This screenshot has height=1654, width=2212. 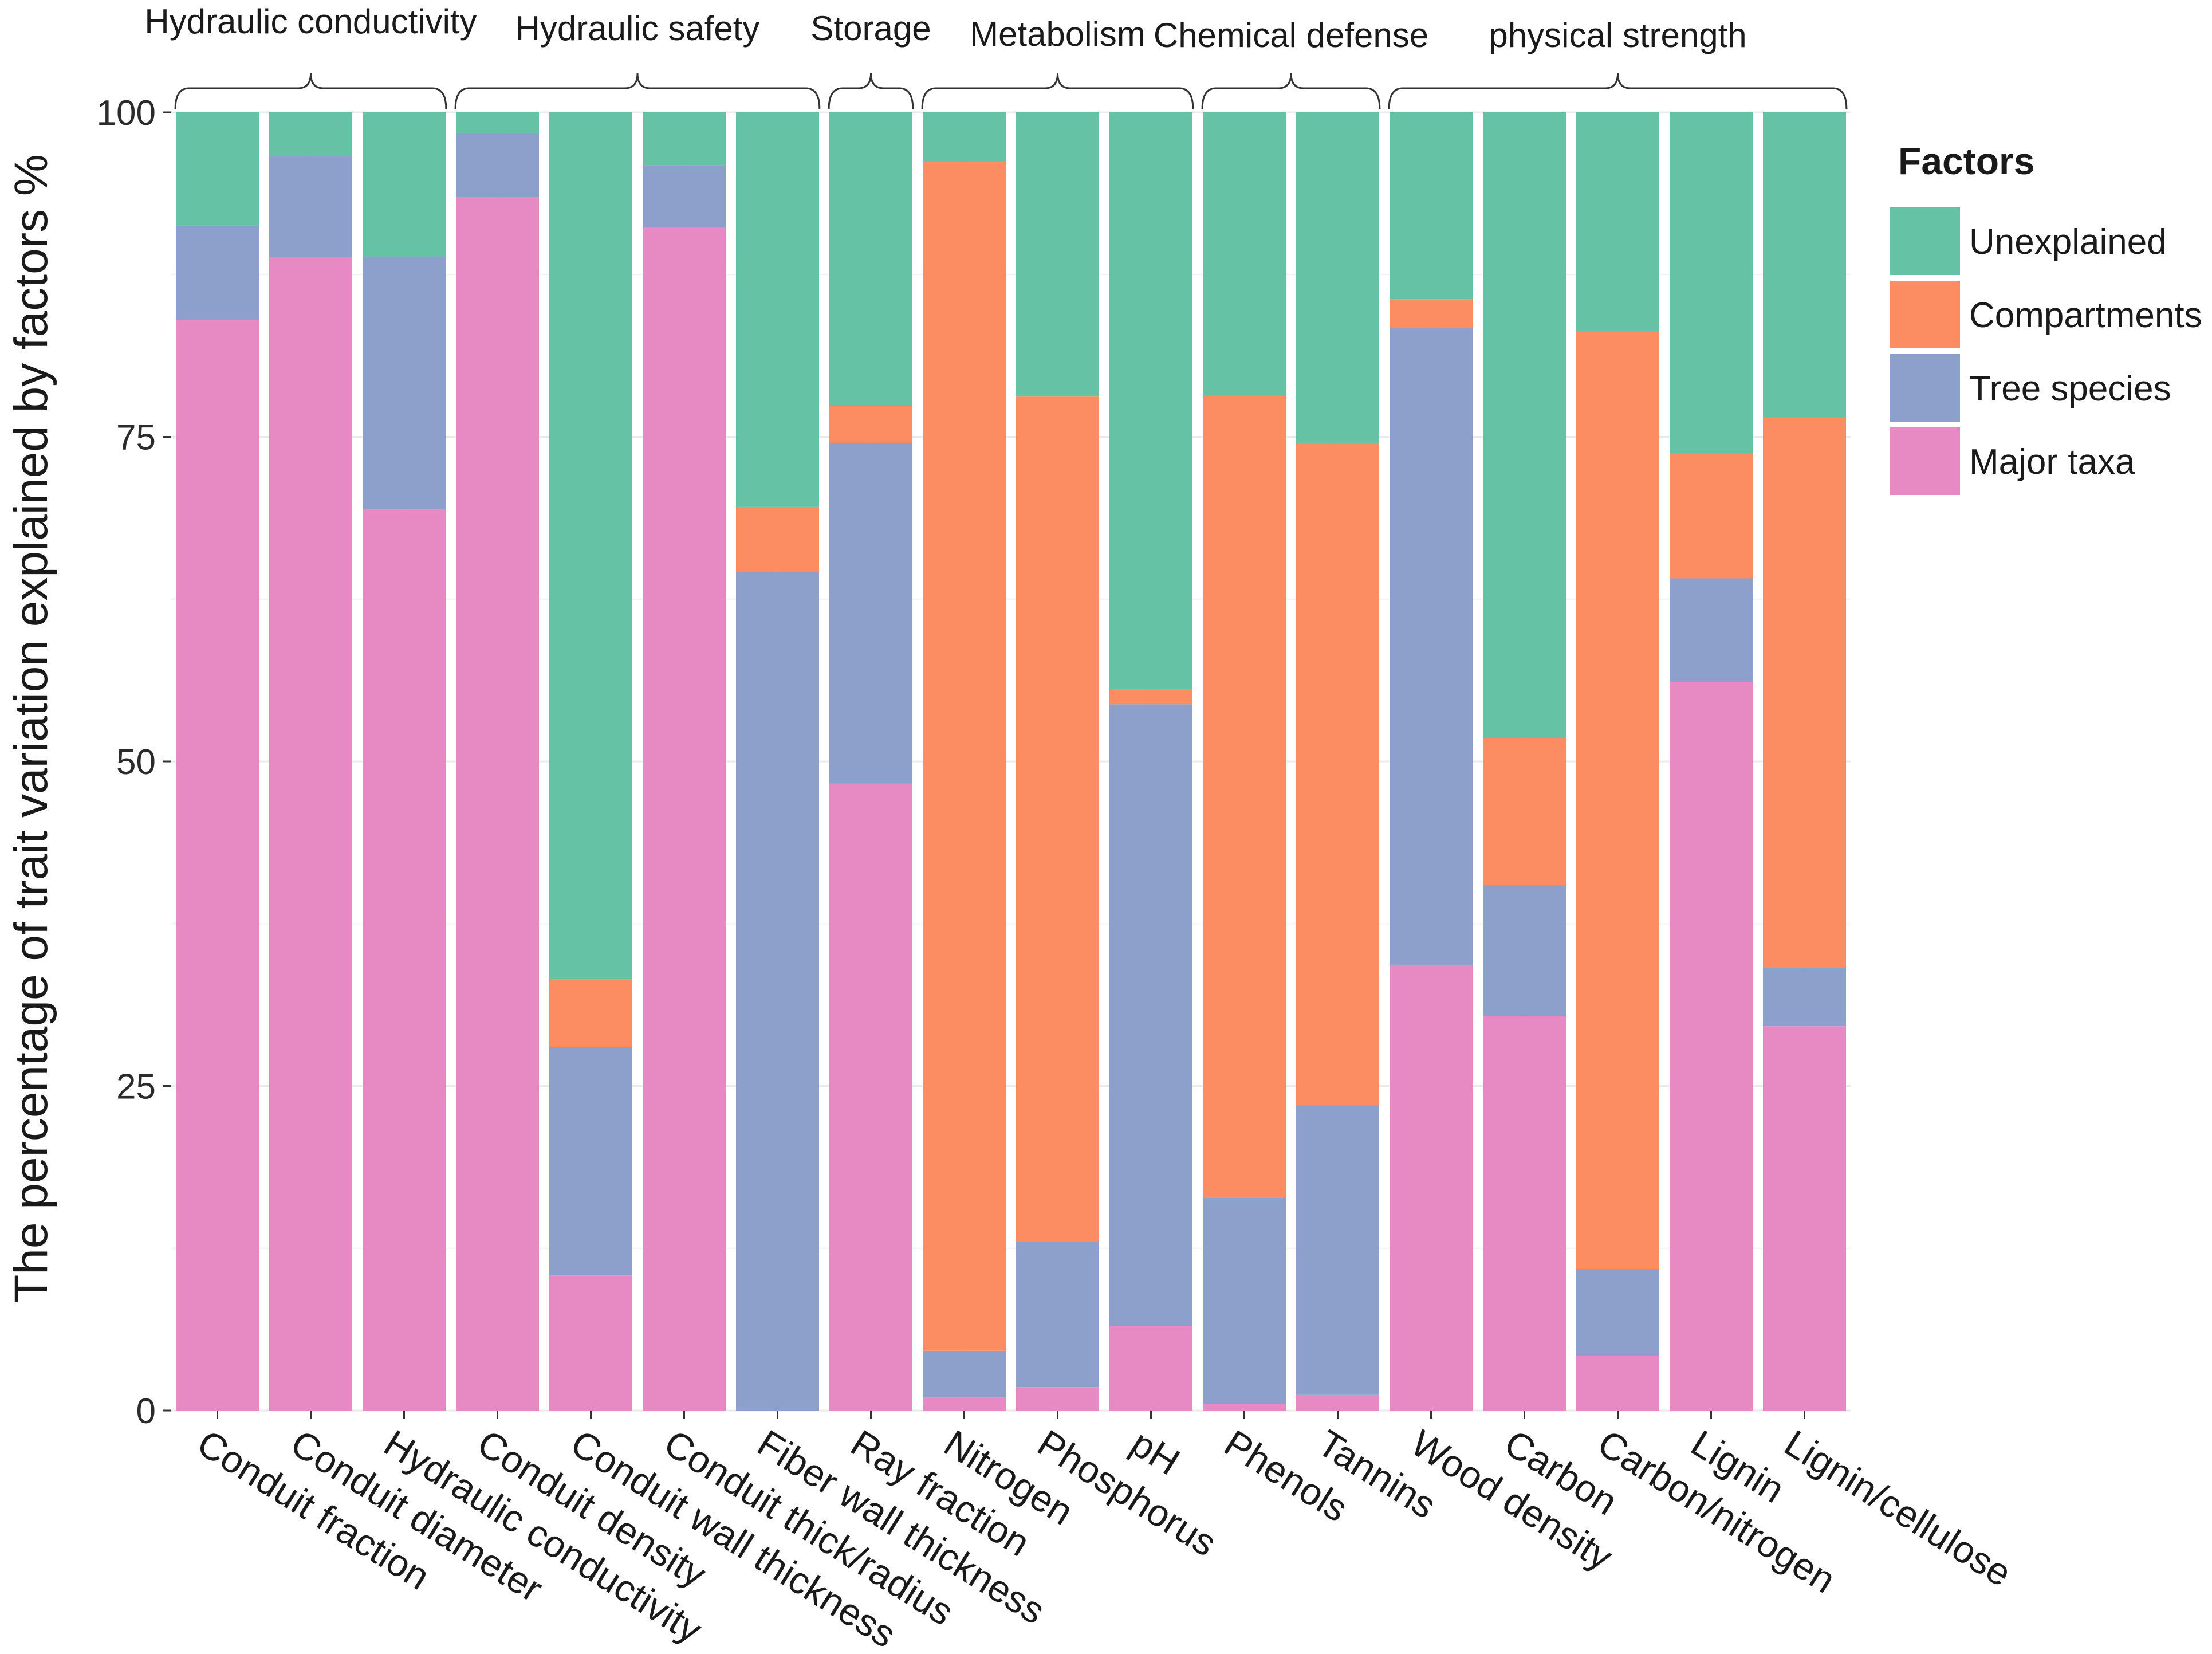 What do you see at coordinates (136, 1087) in the screenshot?
I see `y-tick-label-25: 25` at bounding box center [136, 1087].